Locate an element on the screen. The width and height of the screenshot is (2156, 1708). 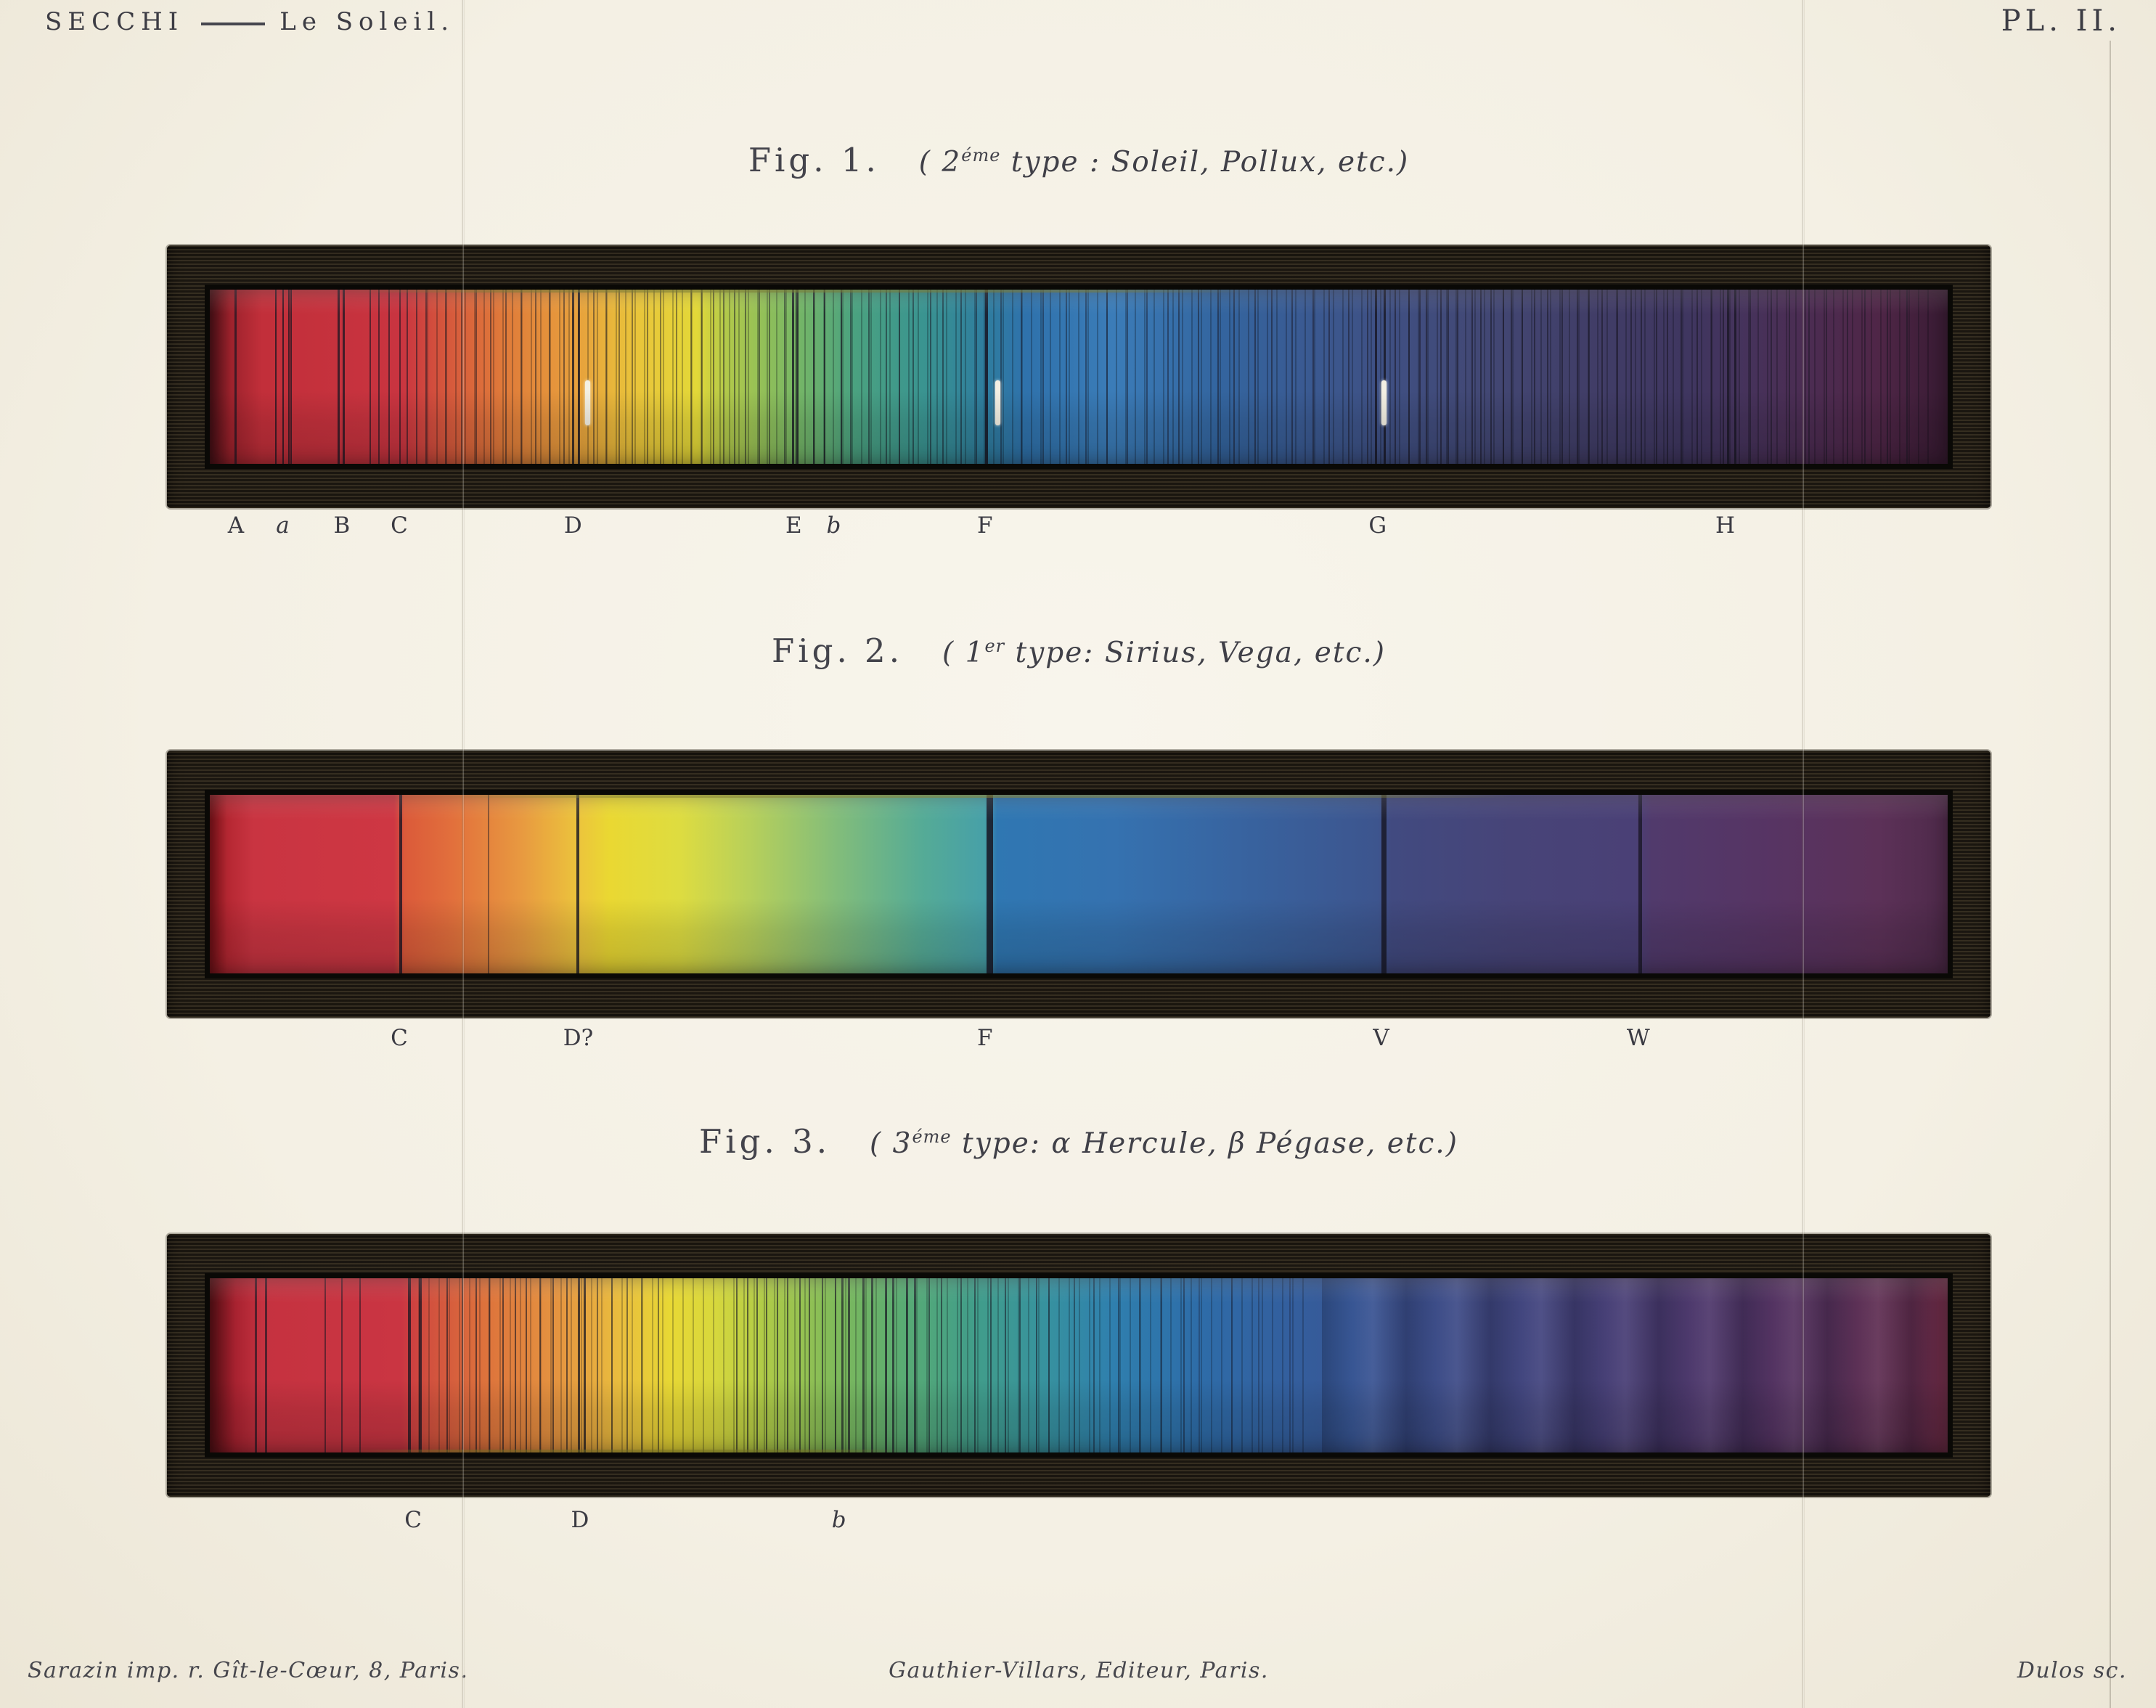
figure-2-type: ( 1er type: Sirius, Vega, etc.) is located at coordinates (1164, 652).